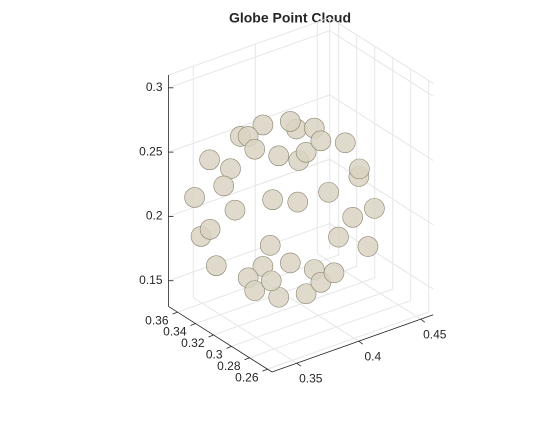  What do you see at coordinates (311, 378) in the screenshot?
I see `x-tick-label: 0.35` at bounding box center [311, 378].